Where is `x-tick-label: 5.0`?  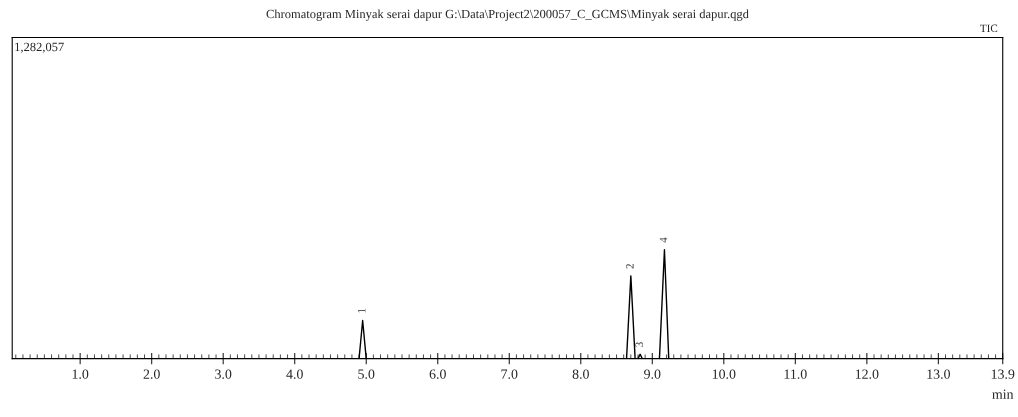
x-tick-label: 5.0 is located at coordinates (366, 374).